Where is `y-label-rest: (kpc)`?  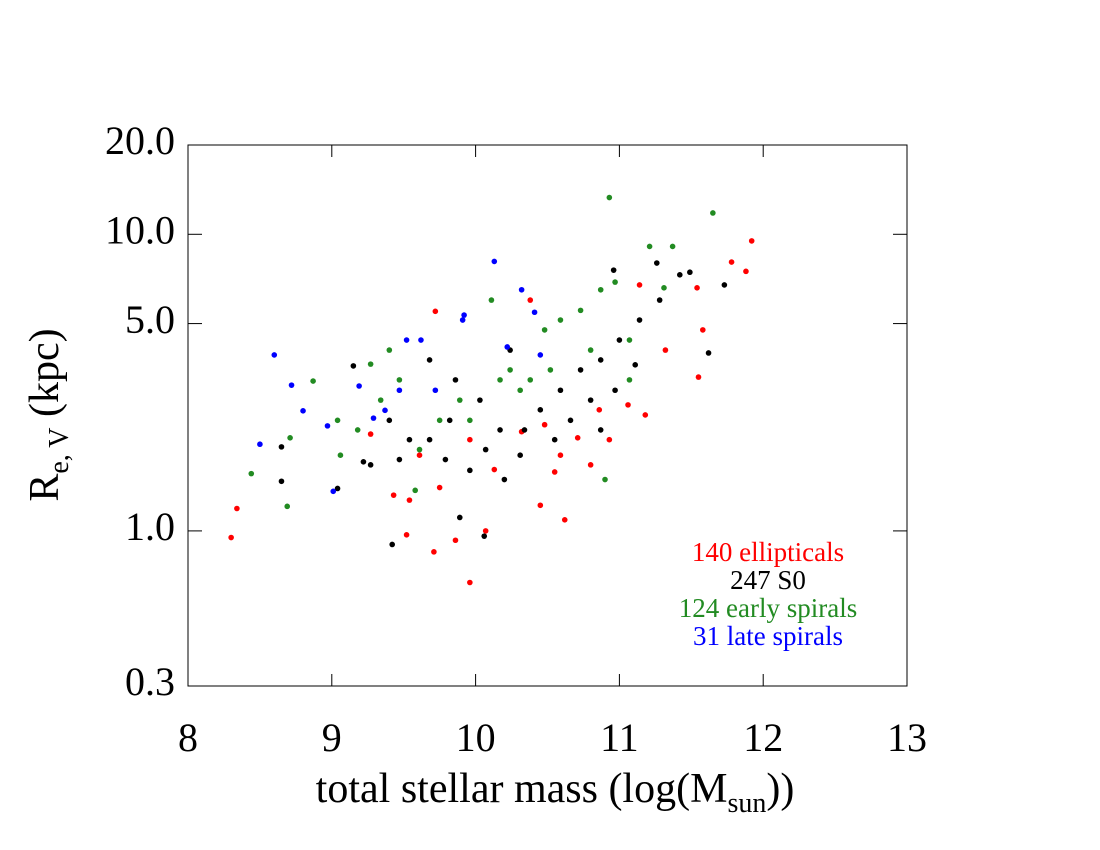 y-label-rest: (kpc) is located at coordinates (45, 377).